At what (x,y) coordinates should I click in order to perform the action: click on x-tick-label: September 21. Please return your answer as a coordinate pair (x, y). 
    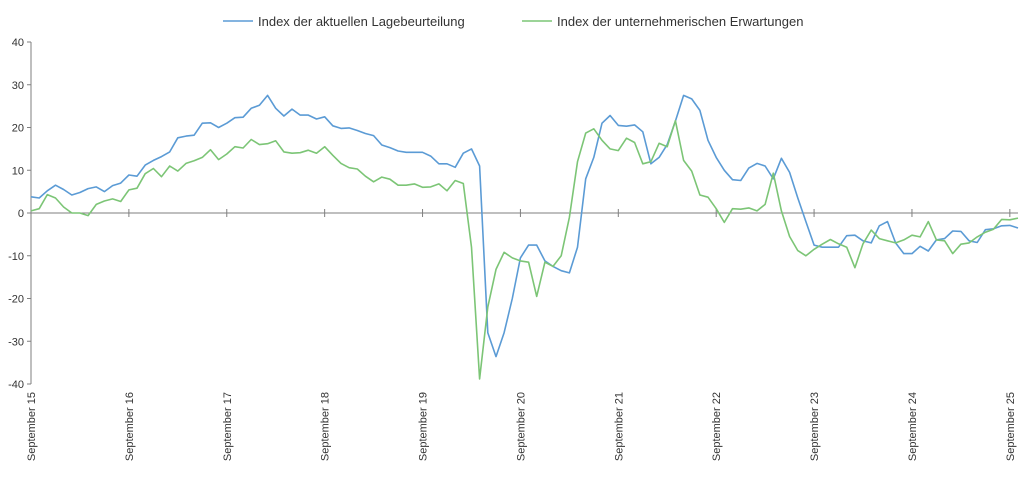
    Looking at the image, I should click on (619, 426).